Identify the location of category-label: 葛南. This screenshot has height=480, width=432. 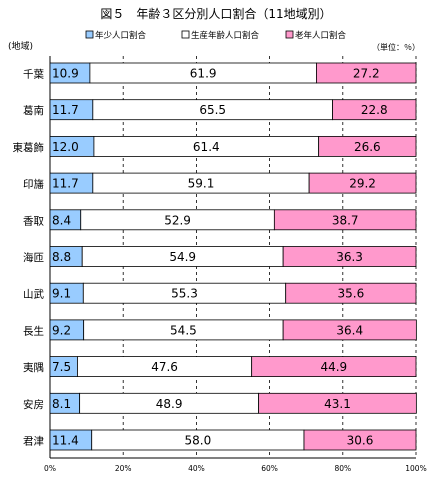
(33, 110).